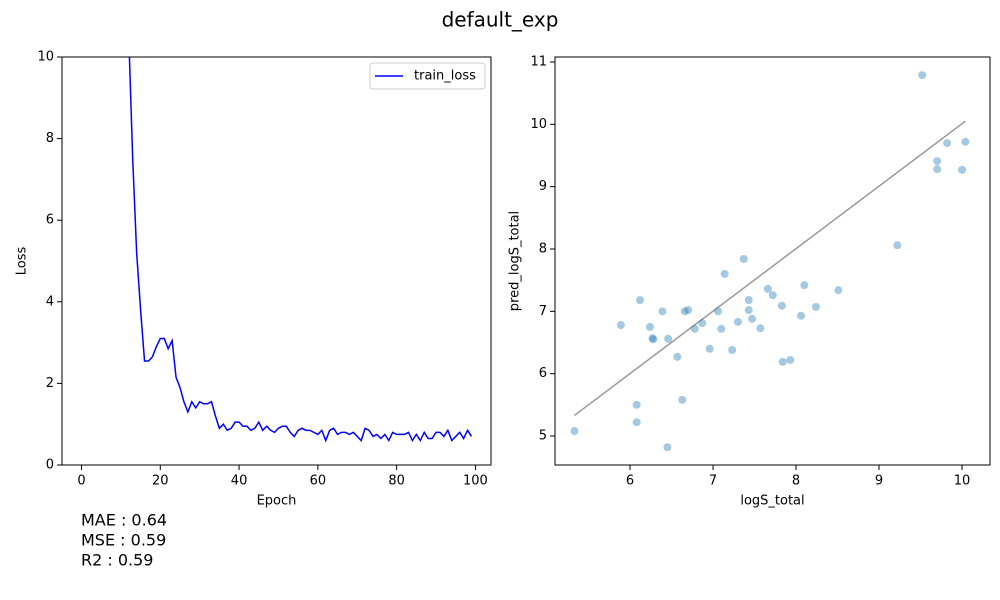 This screenshot has height=600, width=1000. I want to click on x-tick-label: 100, so click(475, 481).